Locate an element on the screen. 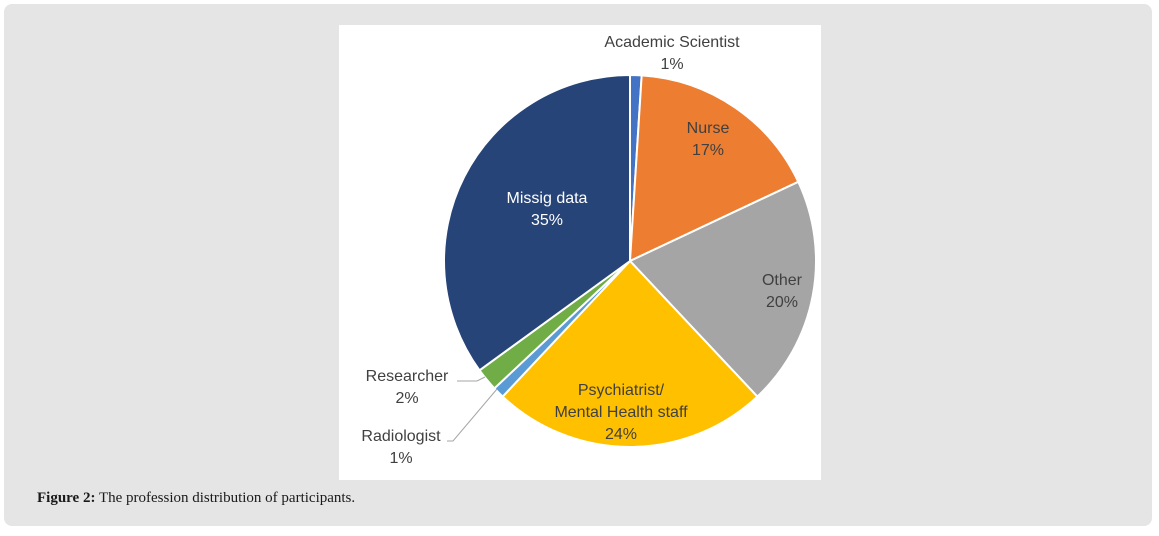  slice-percent-psychiatrist-mental-health-staff: 24% is located at coordinates (621, 434).